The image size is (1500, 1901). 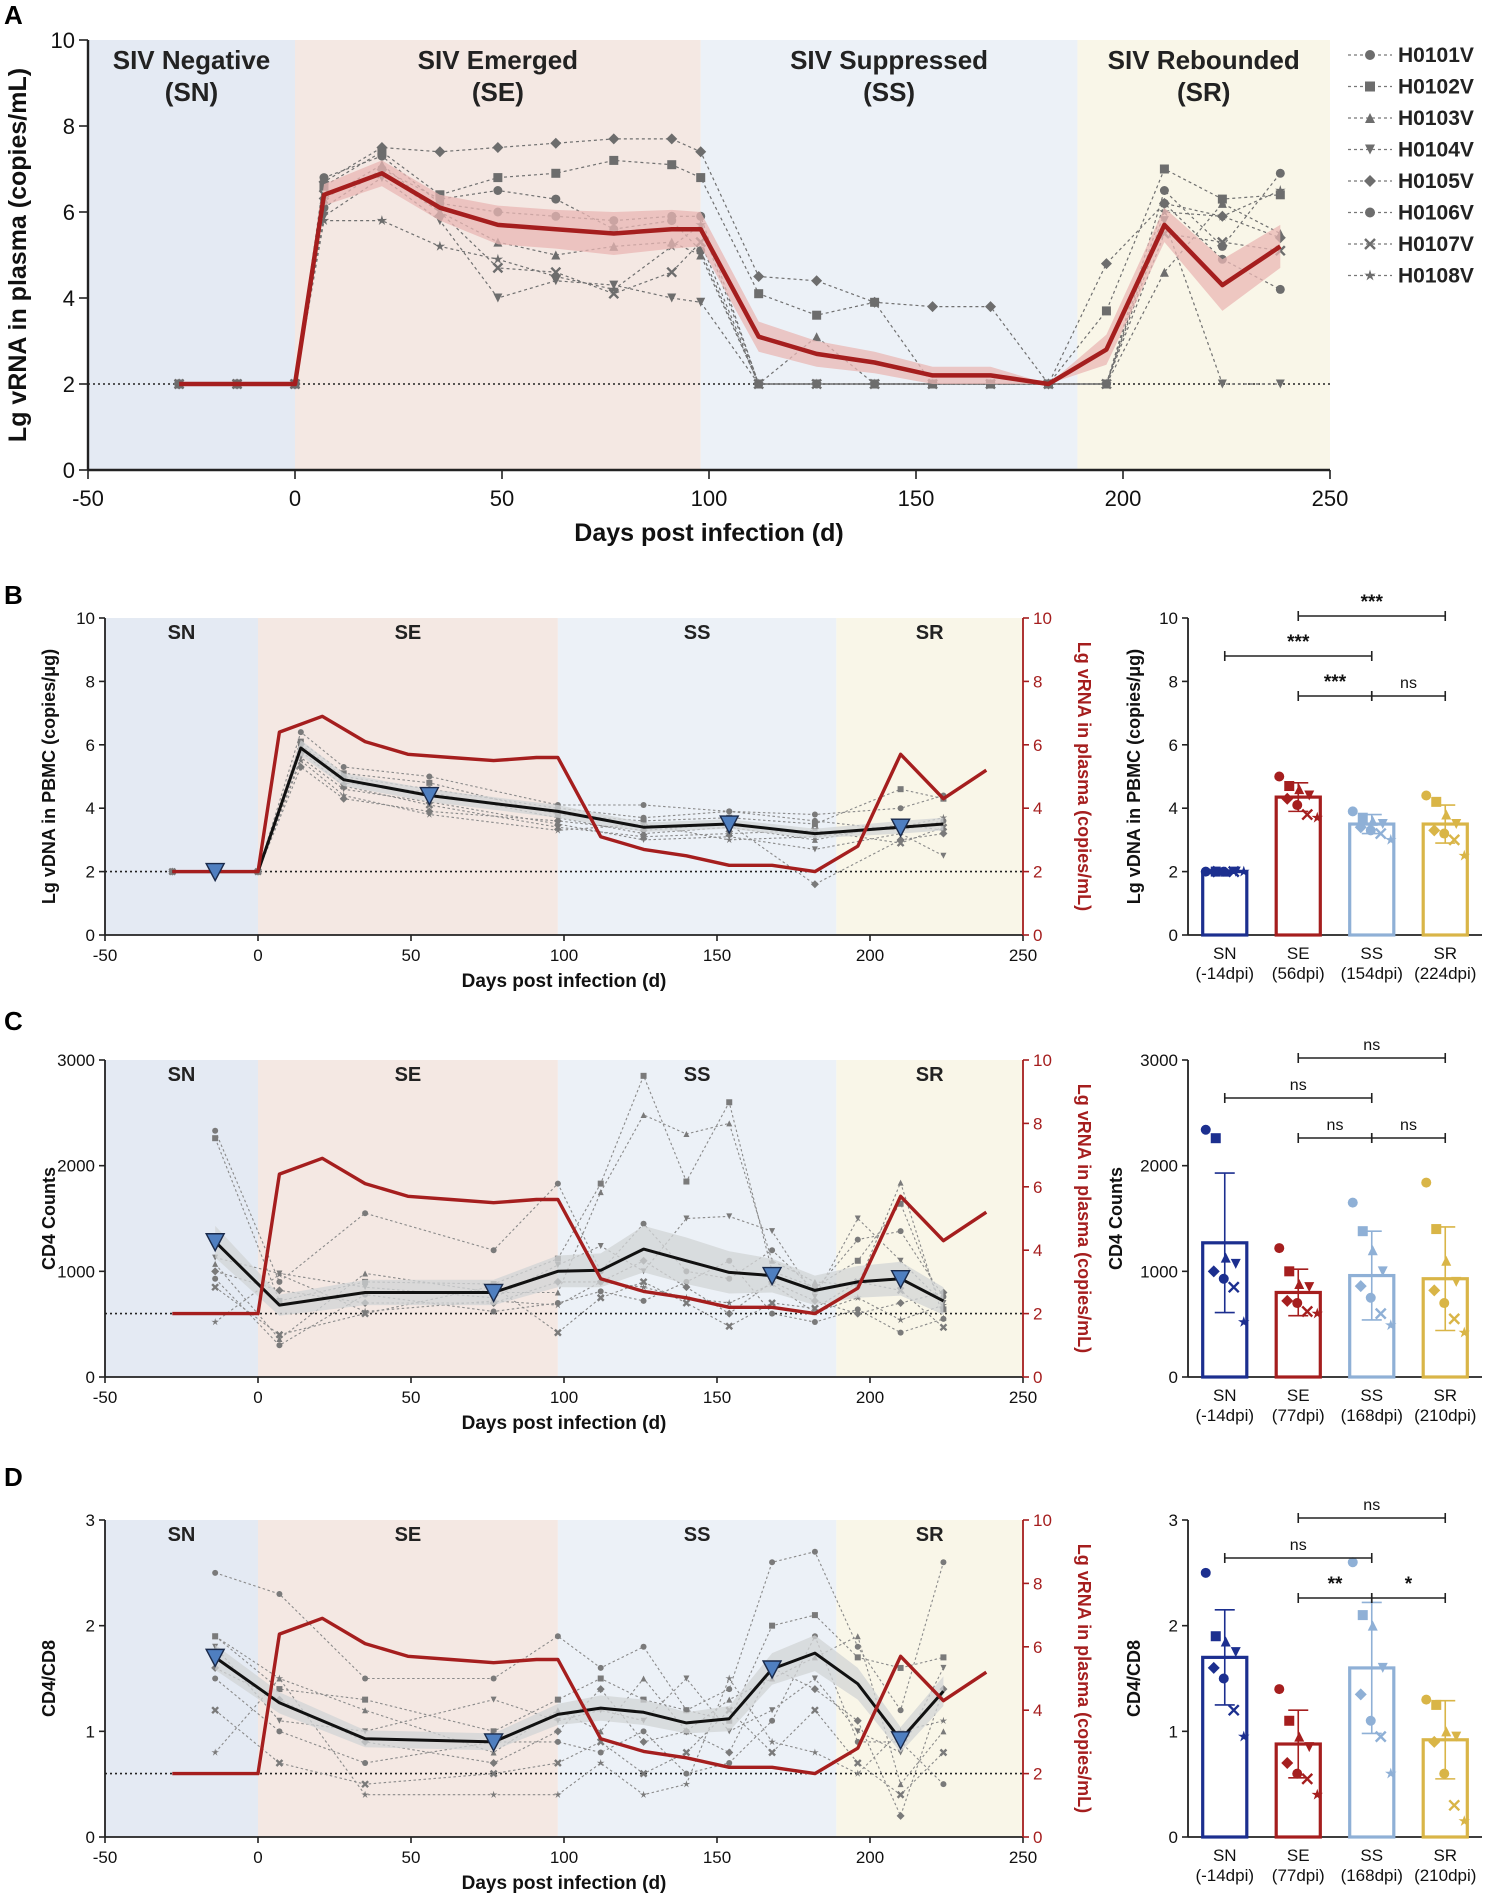 I want to click on mean-ci-band, so click(x=730, y=272).